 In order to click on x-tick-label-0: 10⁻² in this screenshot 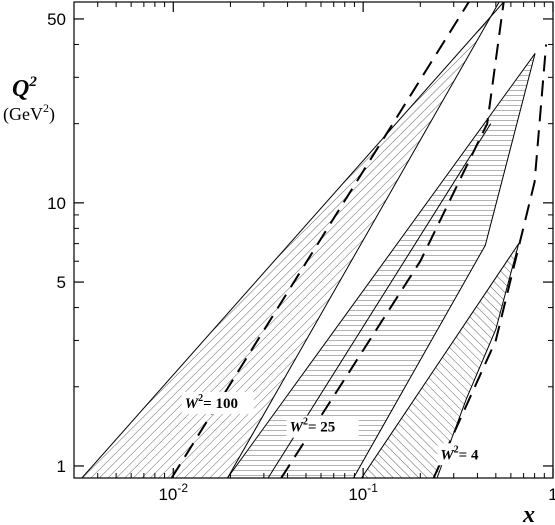, I will do `click(173, 492)`.